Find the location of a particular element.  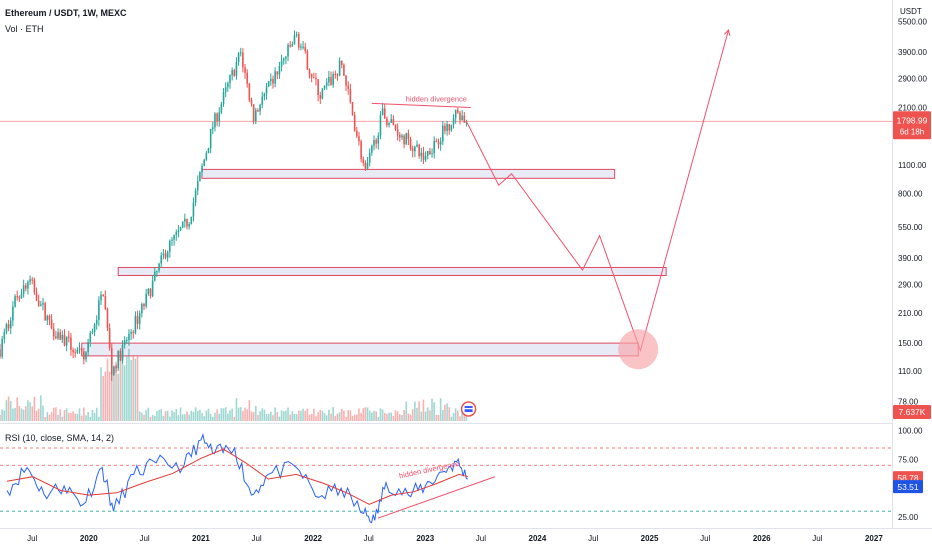

volume-tag is located at coordinates (912, 412).